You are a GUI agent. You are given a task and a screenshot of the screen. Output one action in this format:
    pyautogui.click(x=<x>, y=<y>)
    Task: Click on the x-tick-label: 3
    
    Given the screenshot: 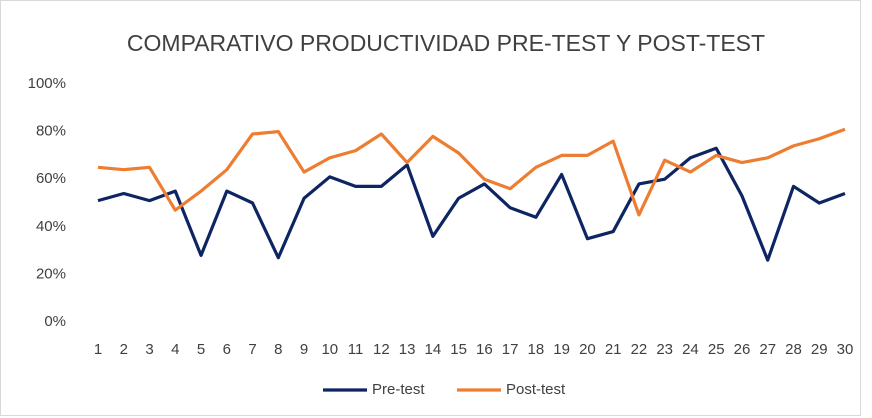 What is the action you would take?
    pyautogui.click(x=149, y=349)
    